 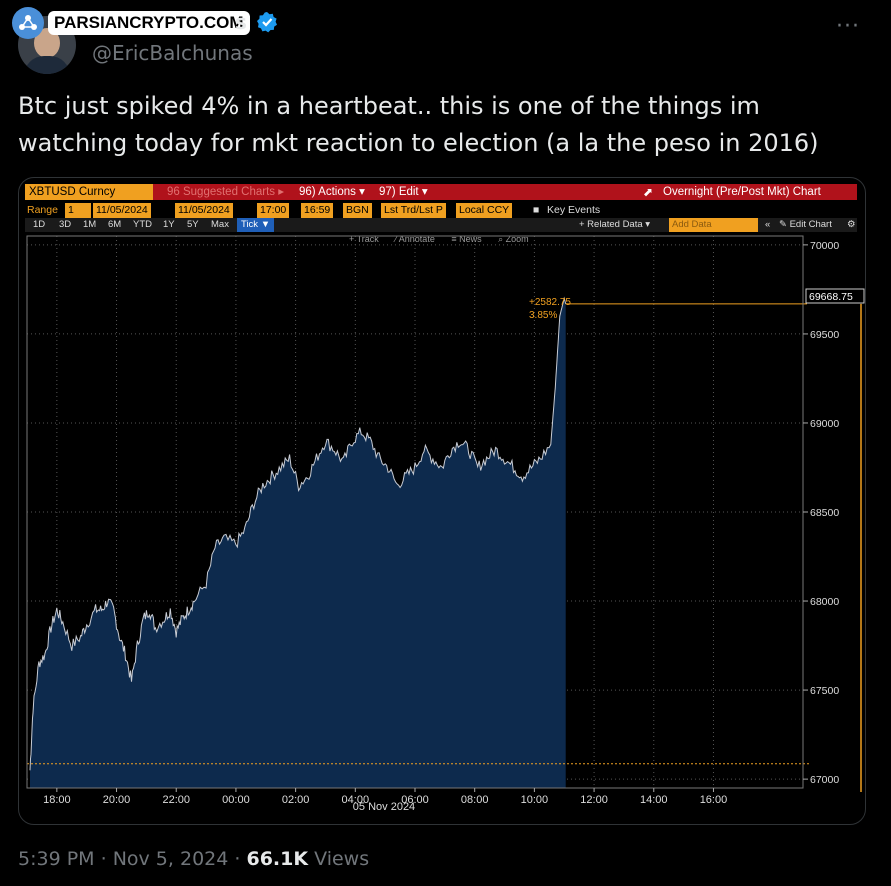 I want to click on range-end-date: 11/05/2024, so click(x=204, y=210).